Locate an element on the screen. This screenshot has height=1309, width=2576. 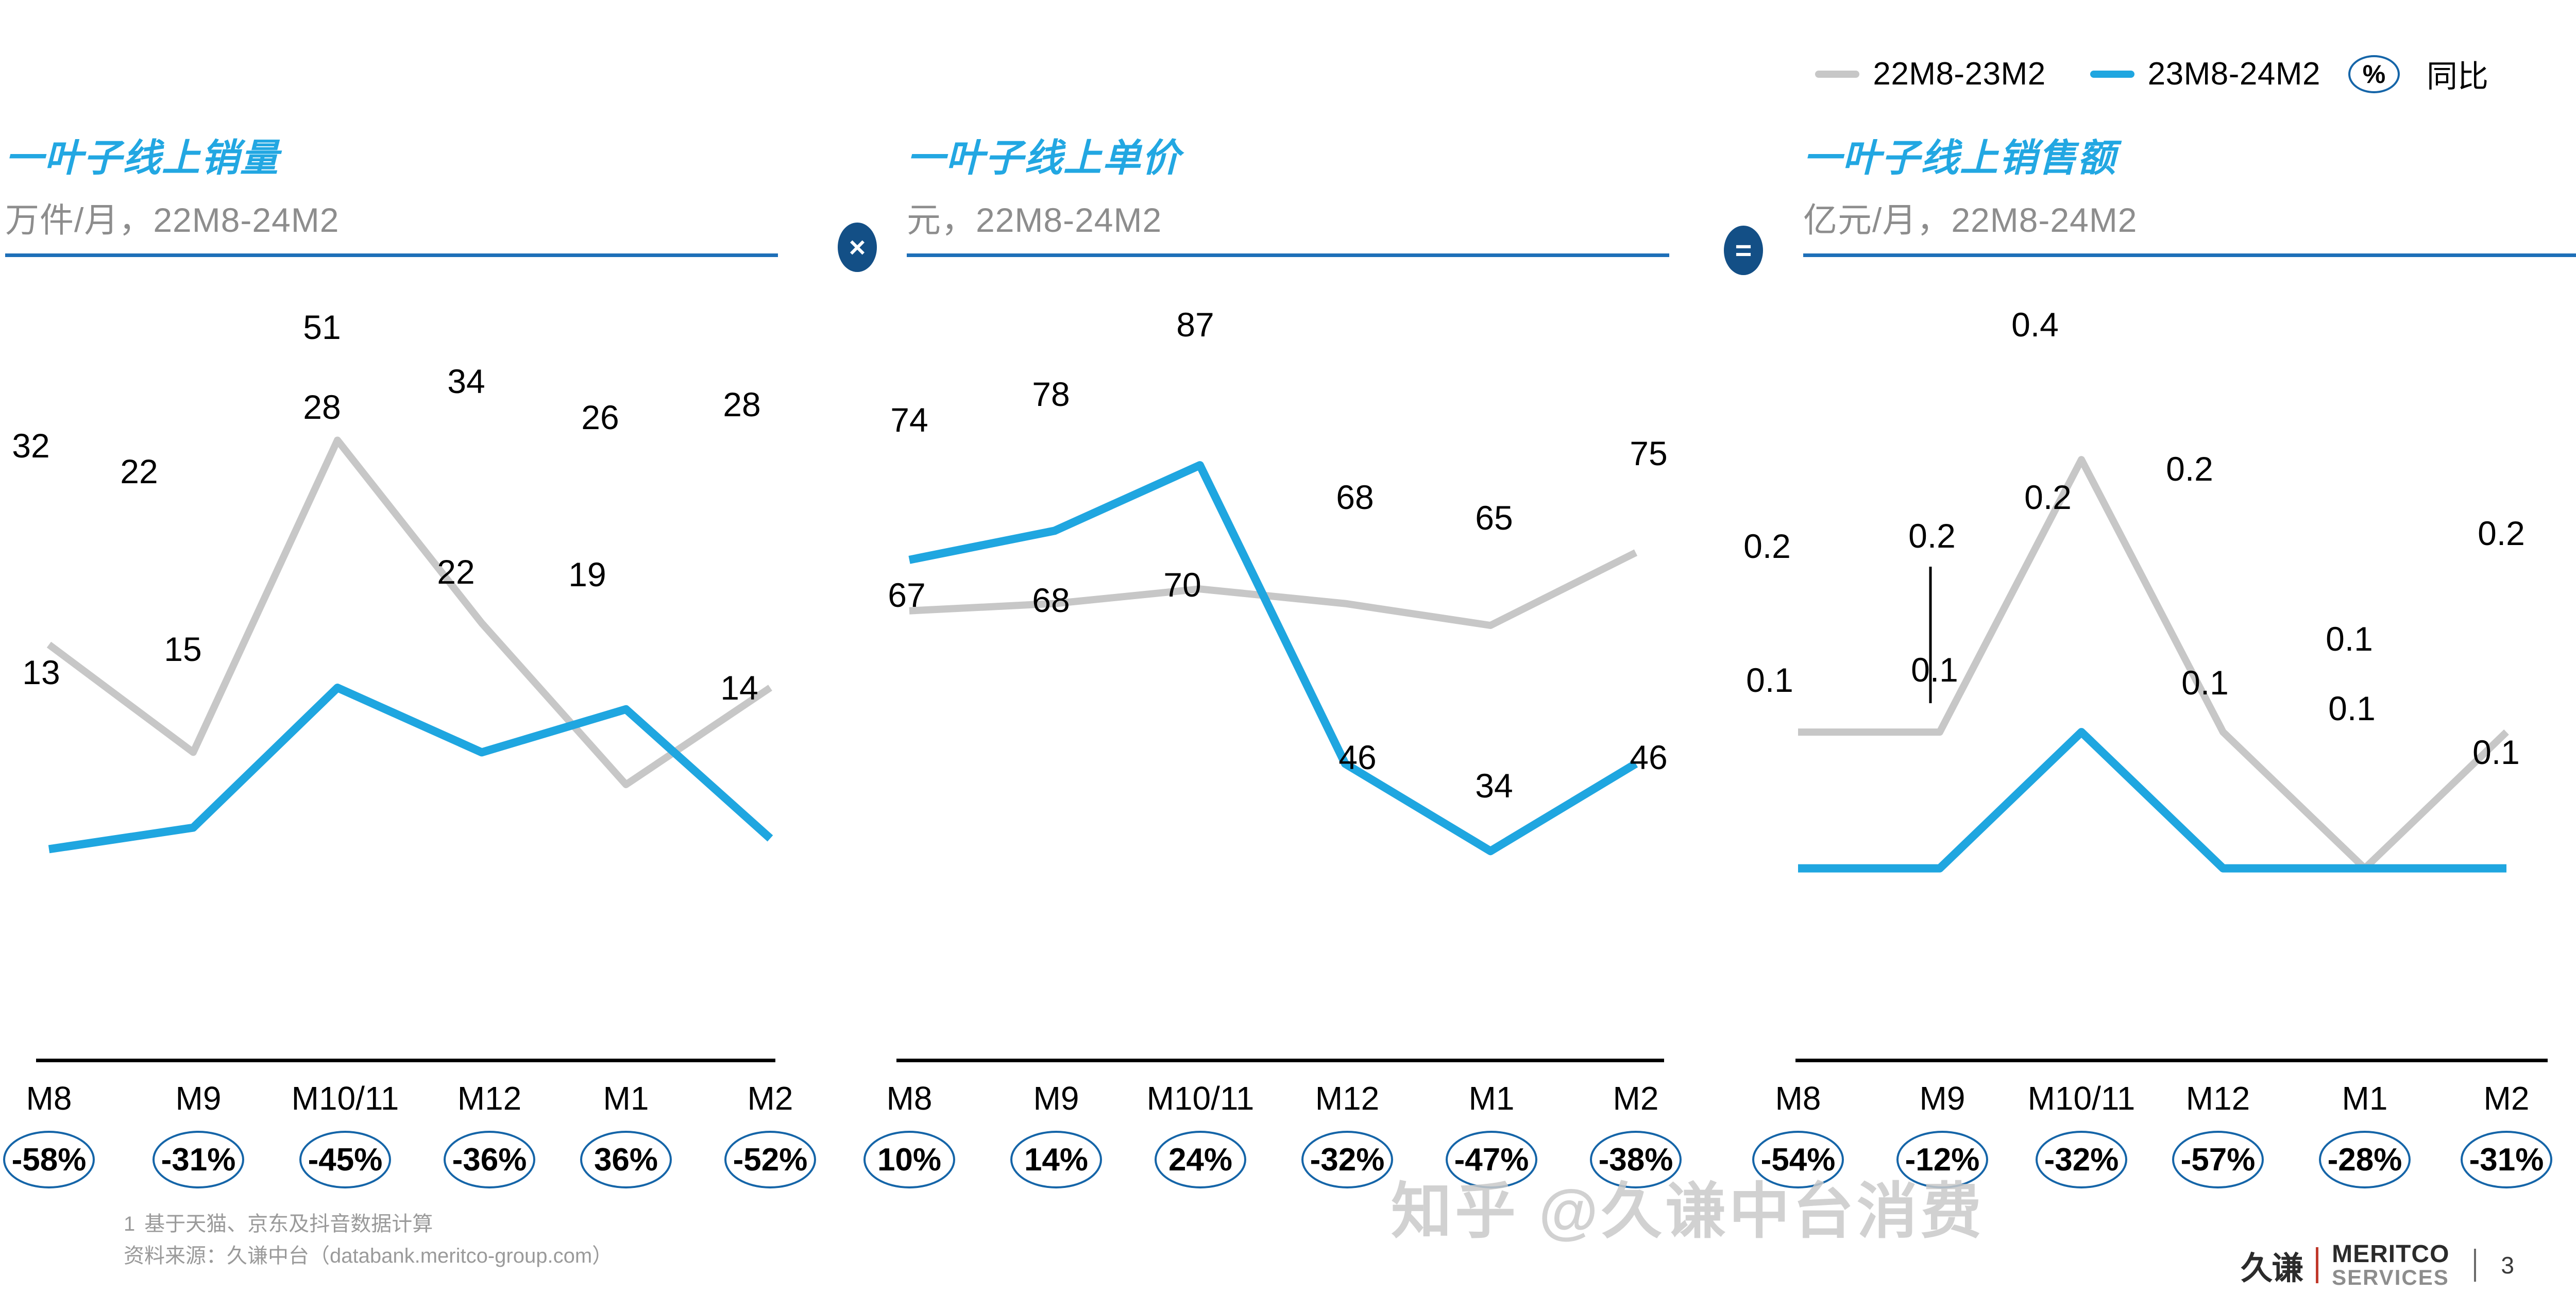
chart-legend: 22M8-23M2 23M8-24M2 % 同比 is located at coordinates (2151, 74).